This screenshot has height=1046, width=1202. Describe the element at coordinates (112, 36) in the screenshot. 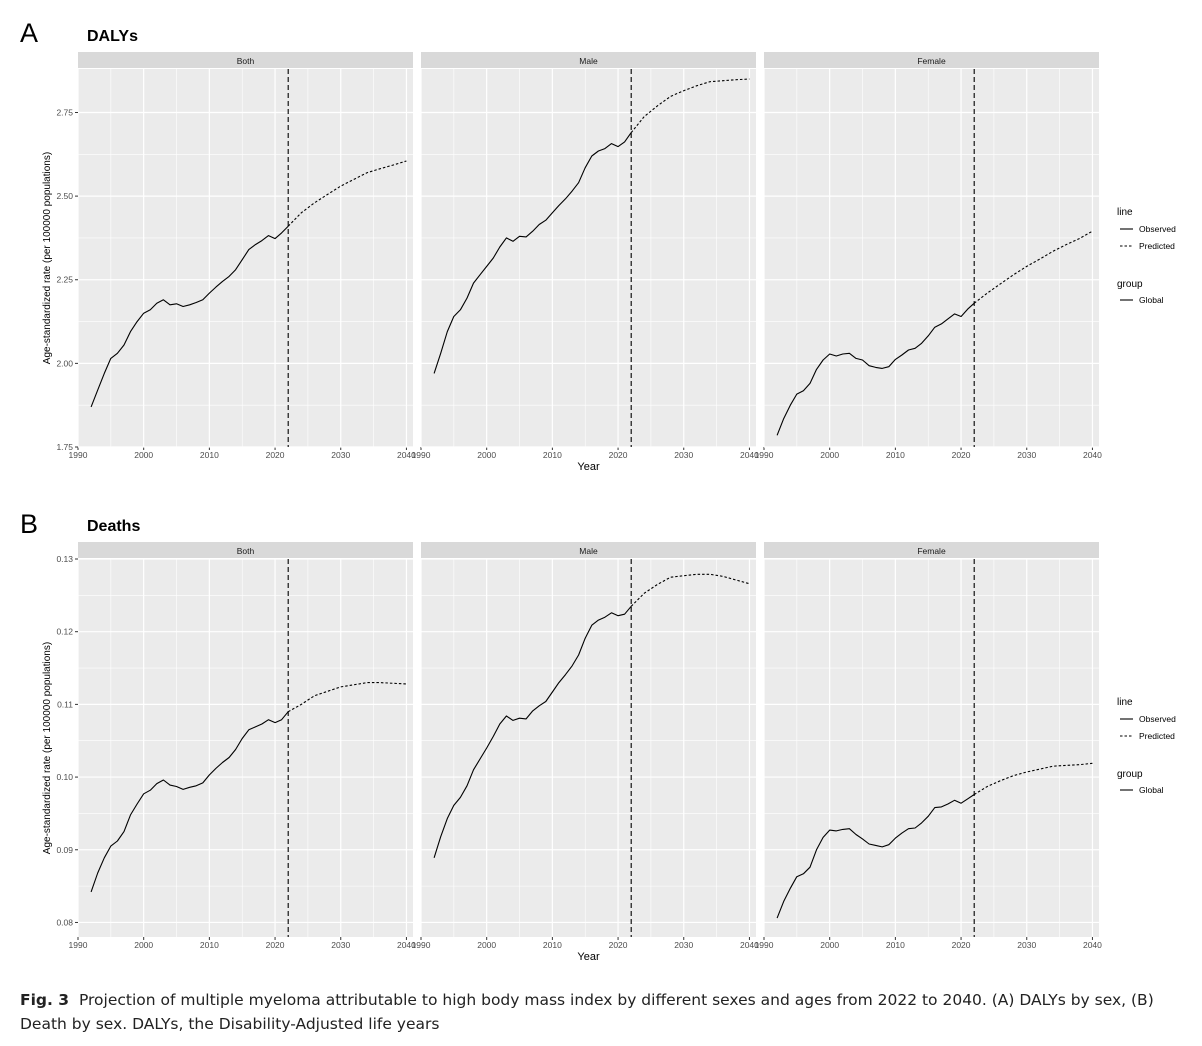

I see `panel-title: DALYs` at that location.